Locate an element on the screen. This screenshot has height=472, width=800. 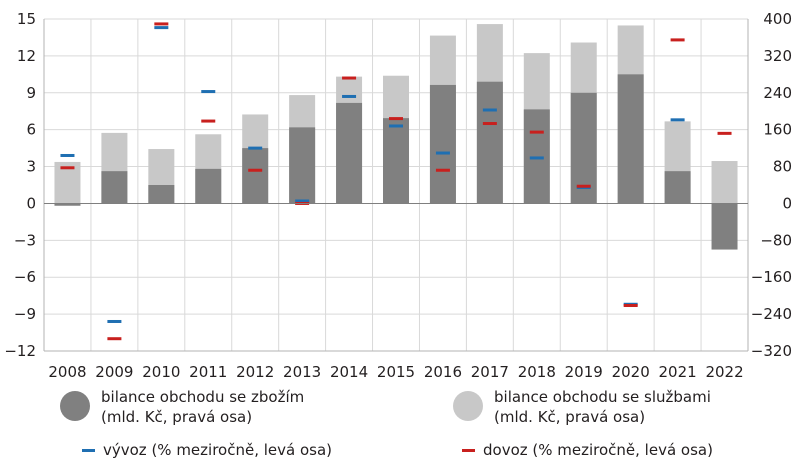
left-tick-label: 6 is located at coordinates (31, 130).